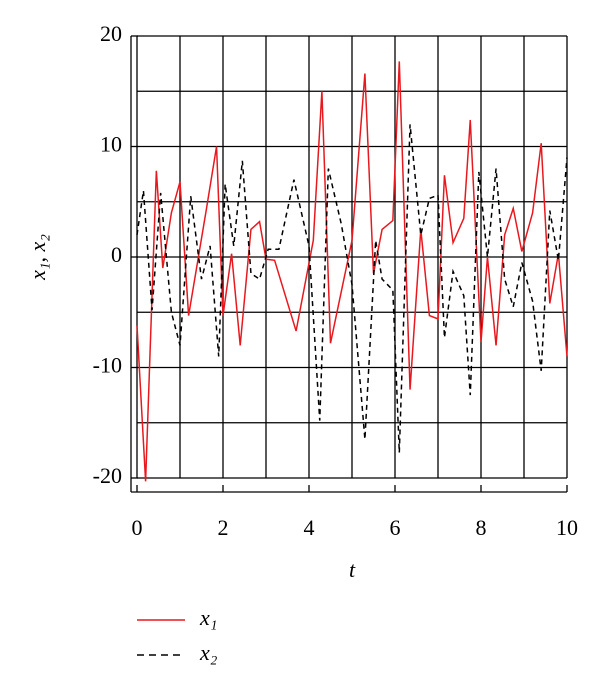  What do you see at coordinates (481, 527) in the screenshot?
I see `x-tick-label: 8` at bounding box center [481, 527].